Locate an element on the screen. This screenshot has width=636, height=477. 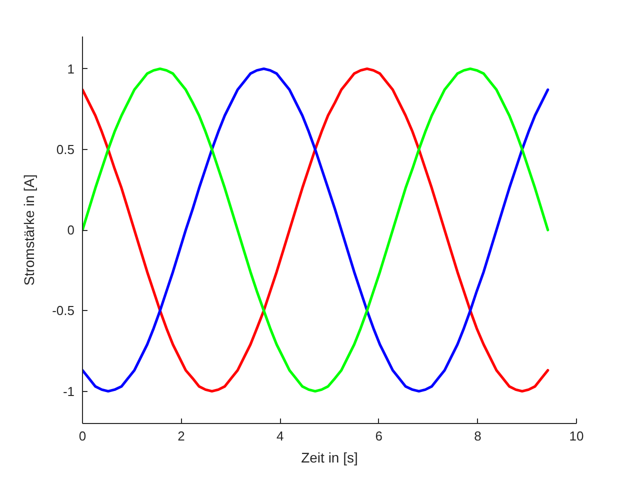
y-tick-label: 0 is located at coordinates (71, 230).